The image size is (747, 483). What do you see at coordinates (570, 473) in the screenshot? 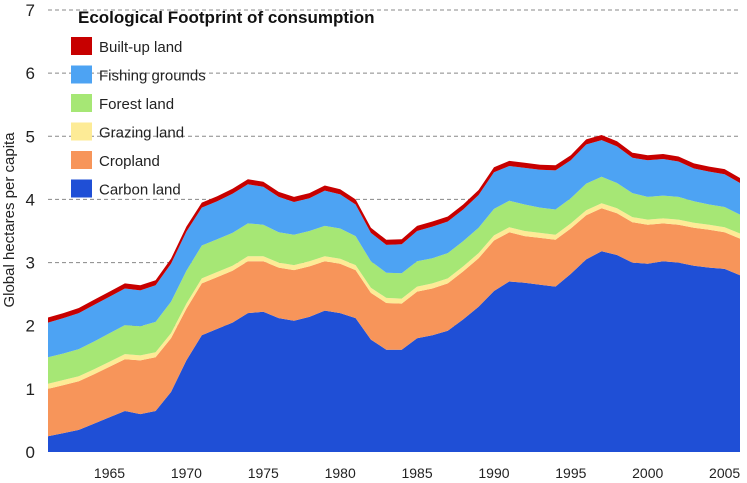
I see `x-tick-label: 1995` at bounding box center [570, 473].